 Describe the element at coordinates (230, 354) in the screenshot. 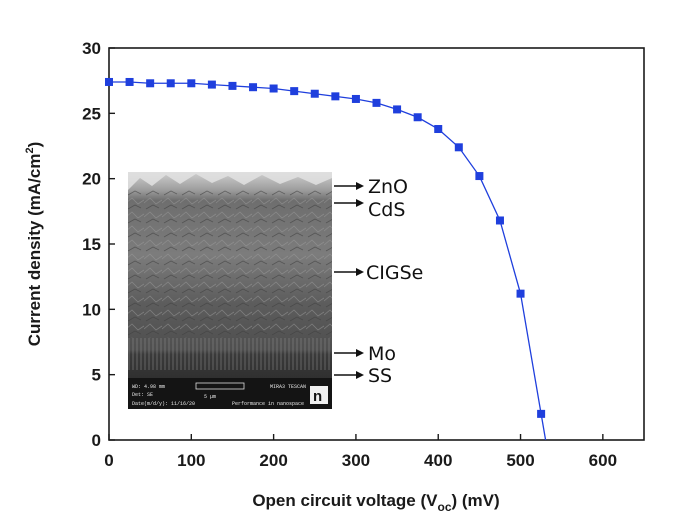

I see `sem-mo-columns` at that location.